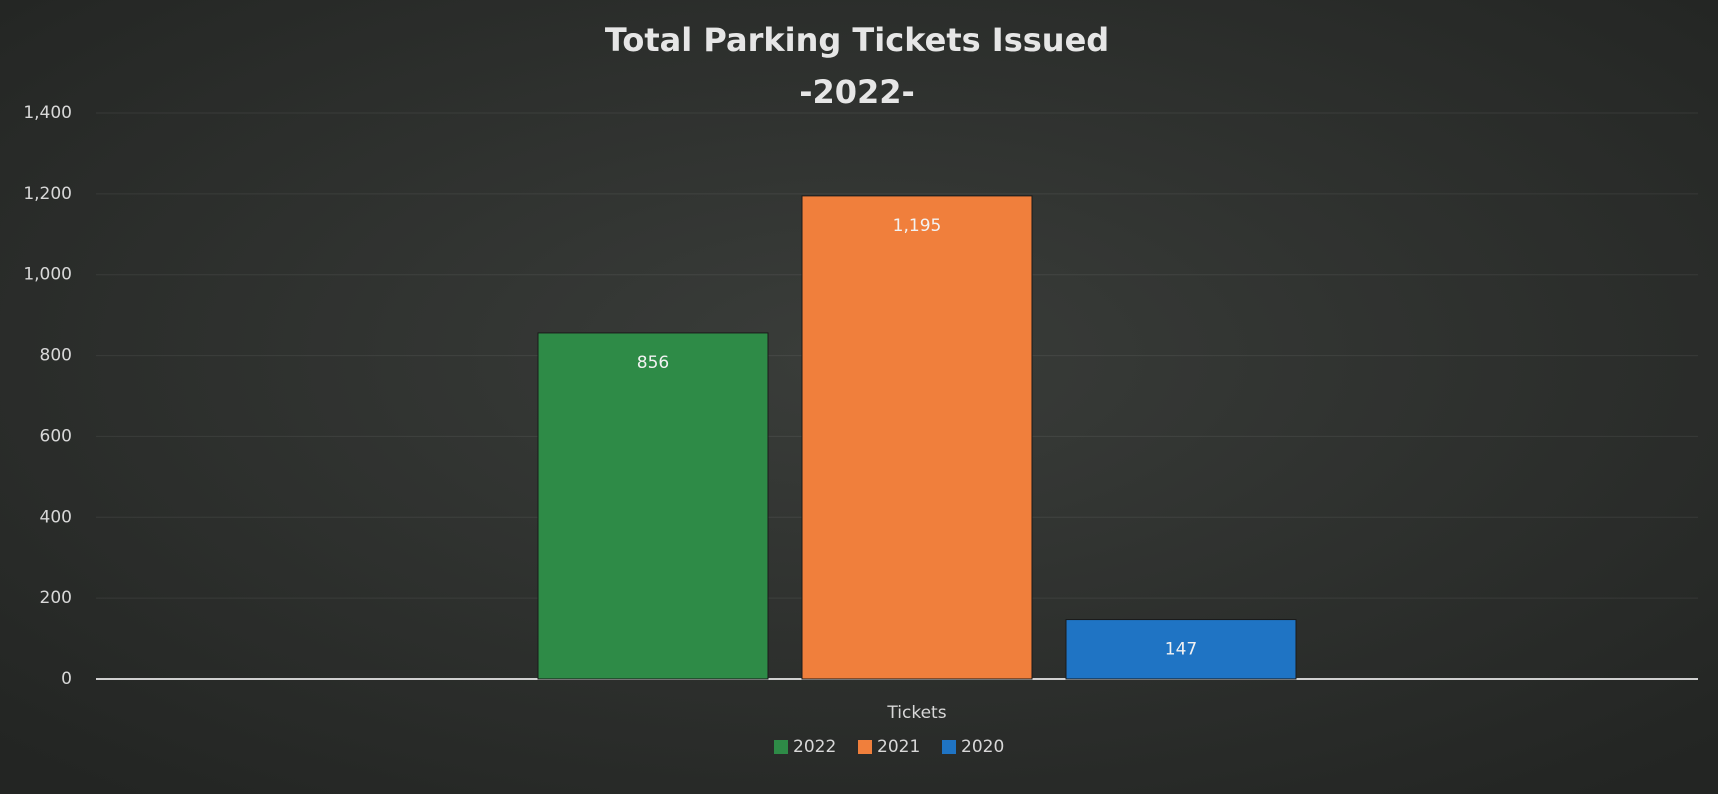 This screenshot has height=794, width=1718. What do you see at coordinates (56, 436) in the screenshot?
I see `y-tick-label: 600` at bounding box center [56, 436].